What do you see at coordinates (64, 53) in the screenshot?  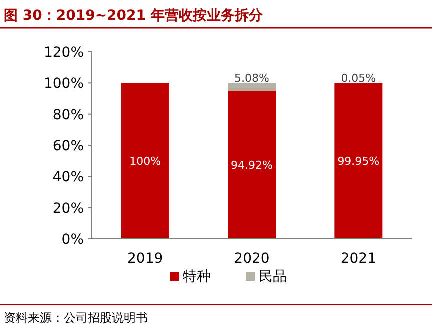 I see `y-tick-label: 120%` at bounding box center [64, 53].